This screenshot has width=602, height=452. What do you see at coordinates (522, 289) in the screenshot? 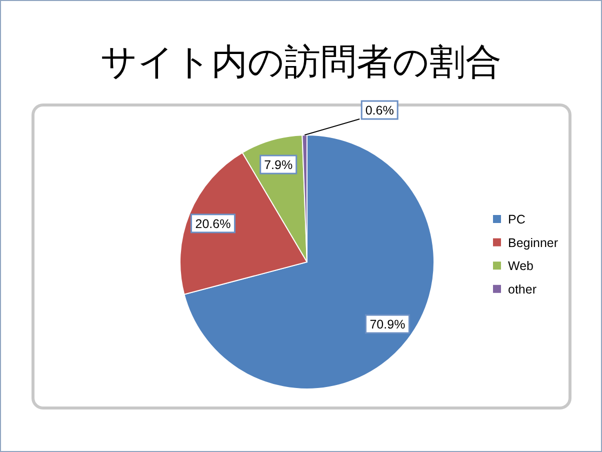
I see `legend-label: other` at bounding box center [522, 289].